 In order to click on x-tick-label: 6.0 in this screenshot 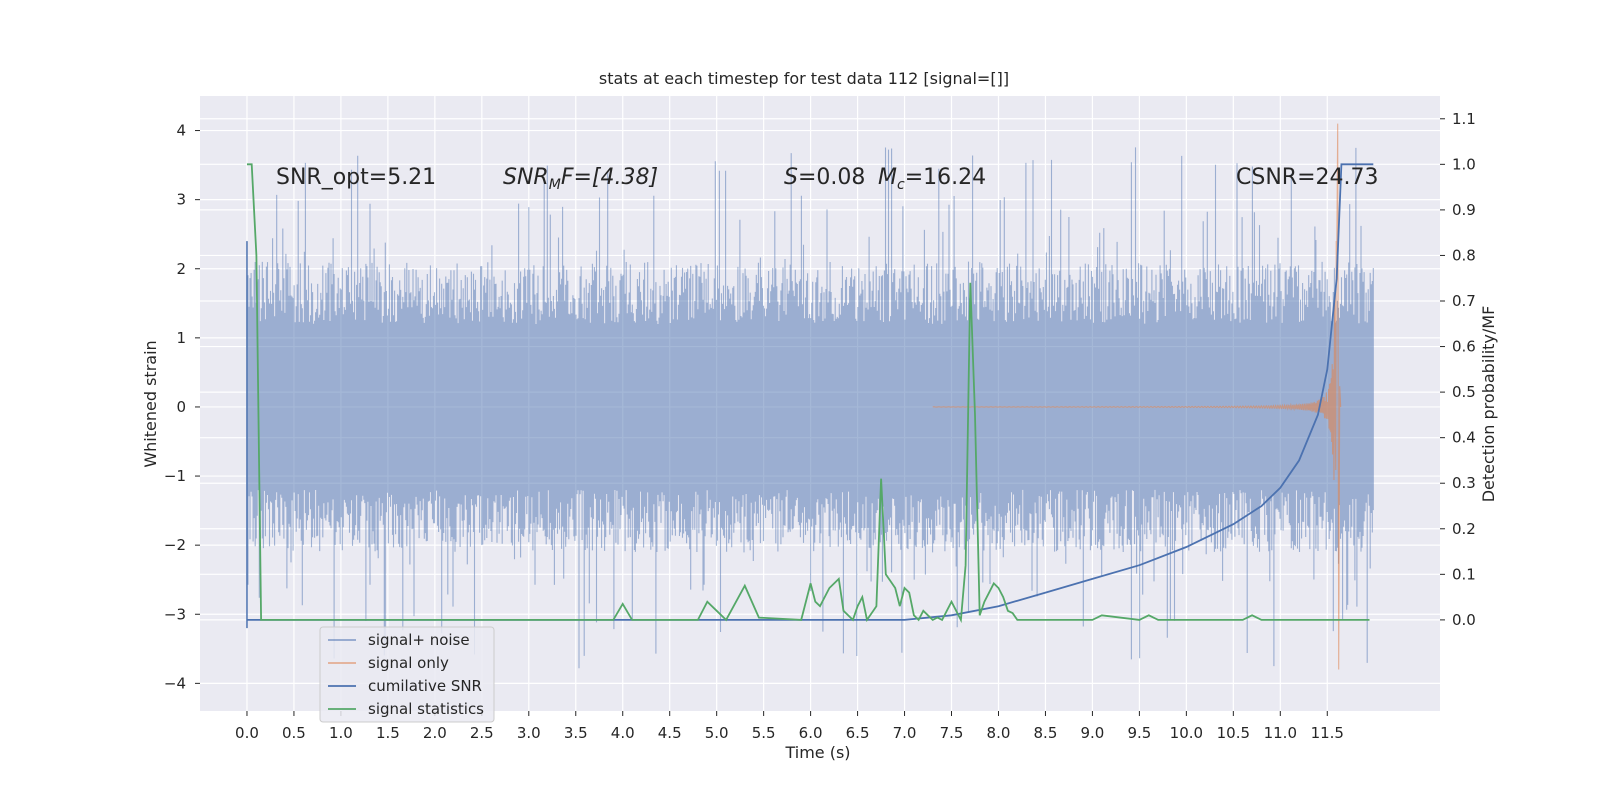, I will do `click(811, 733)`.